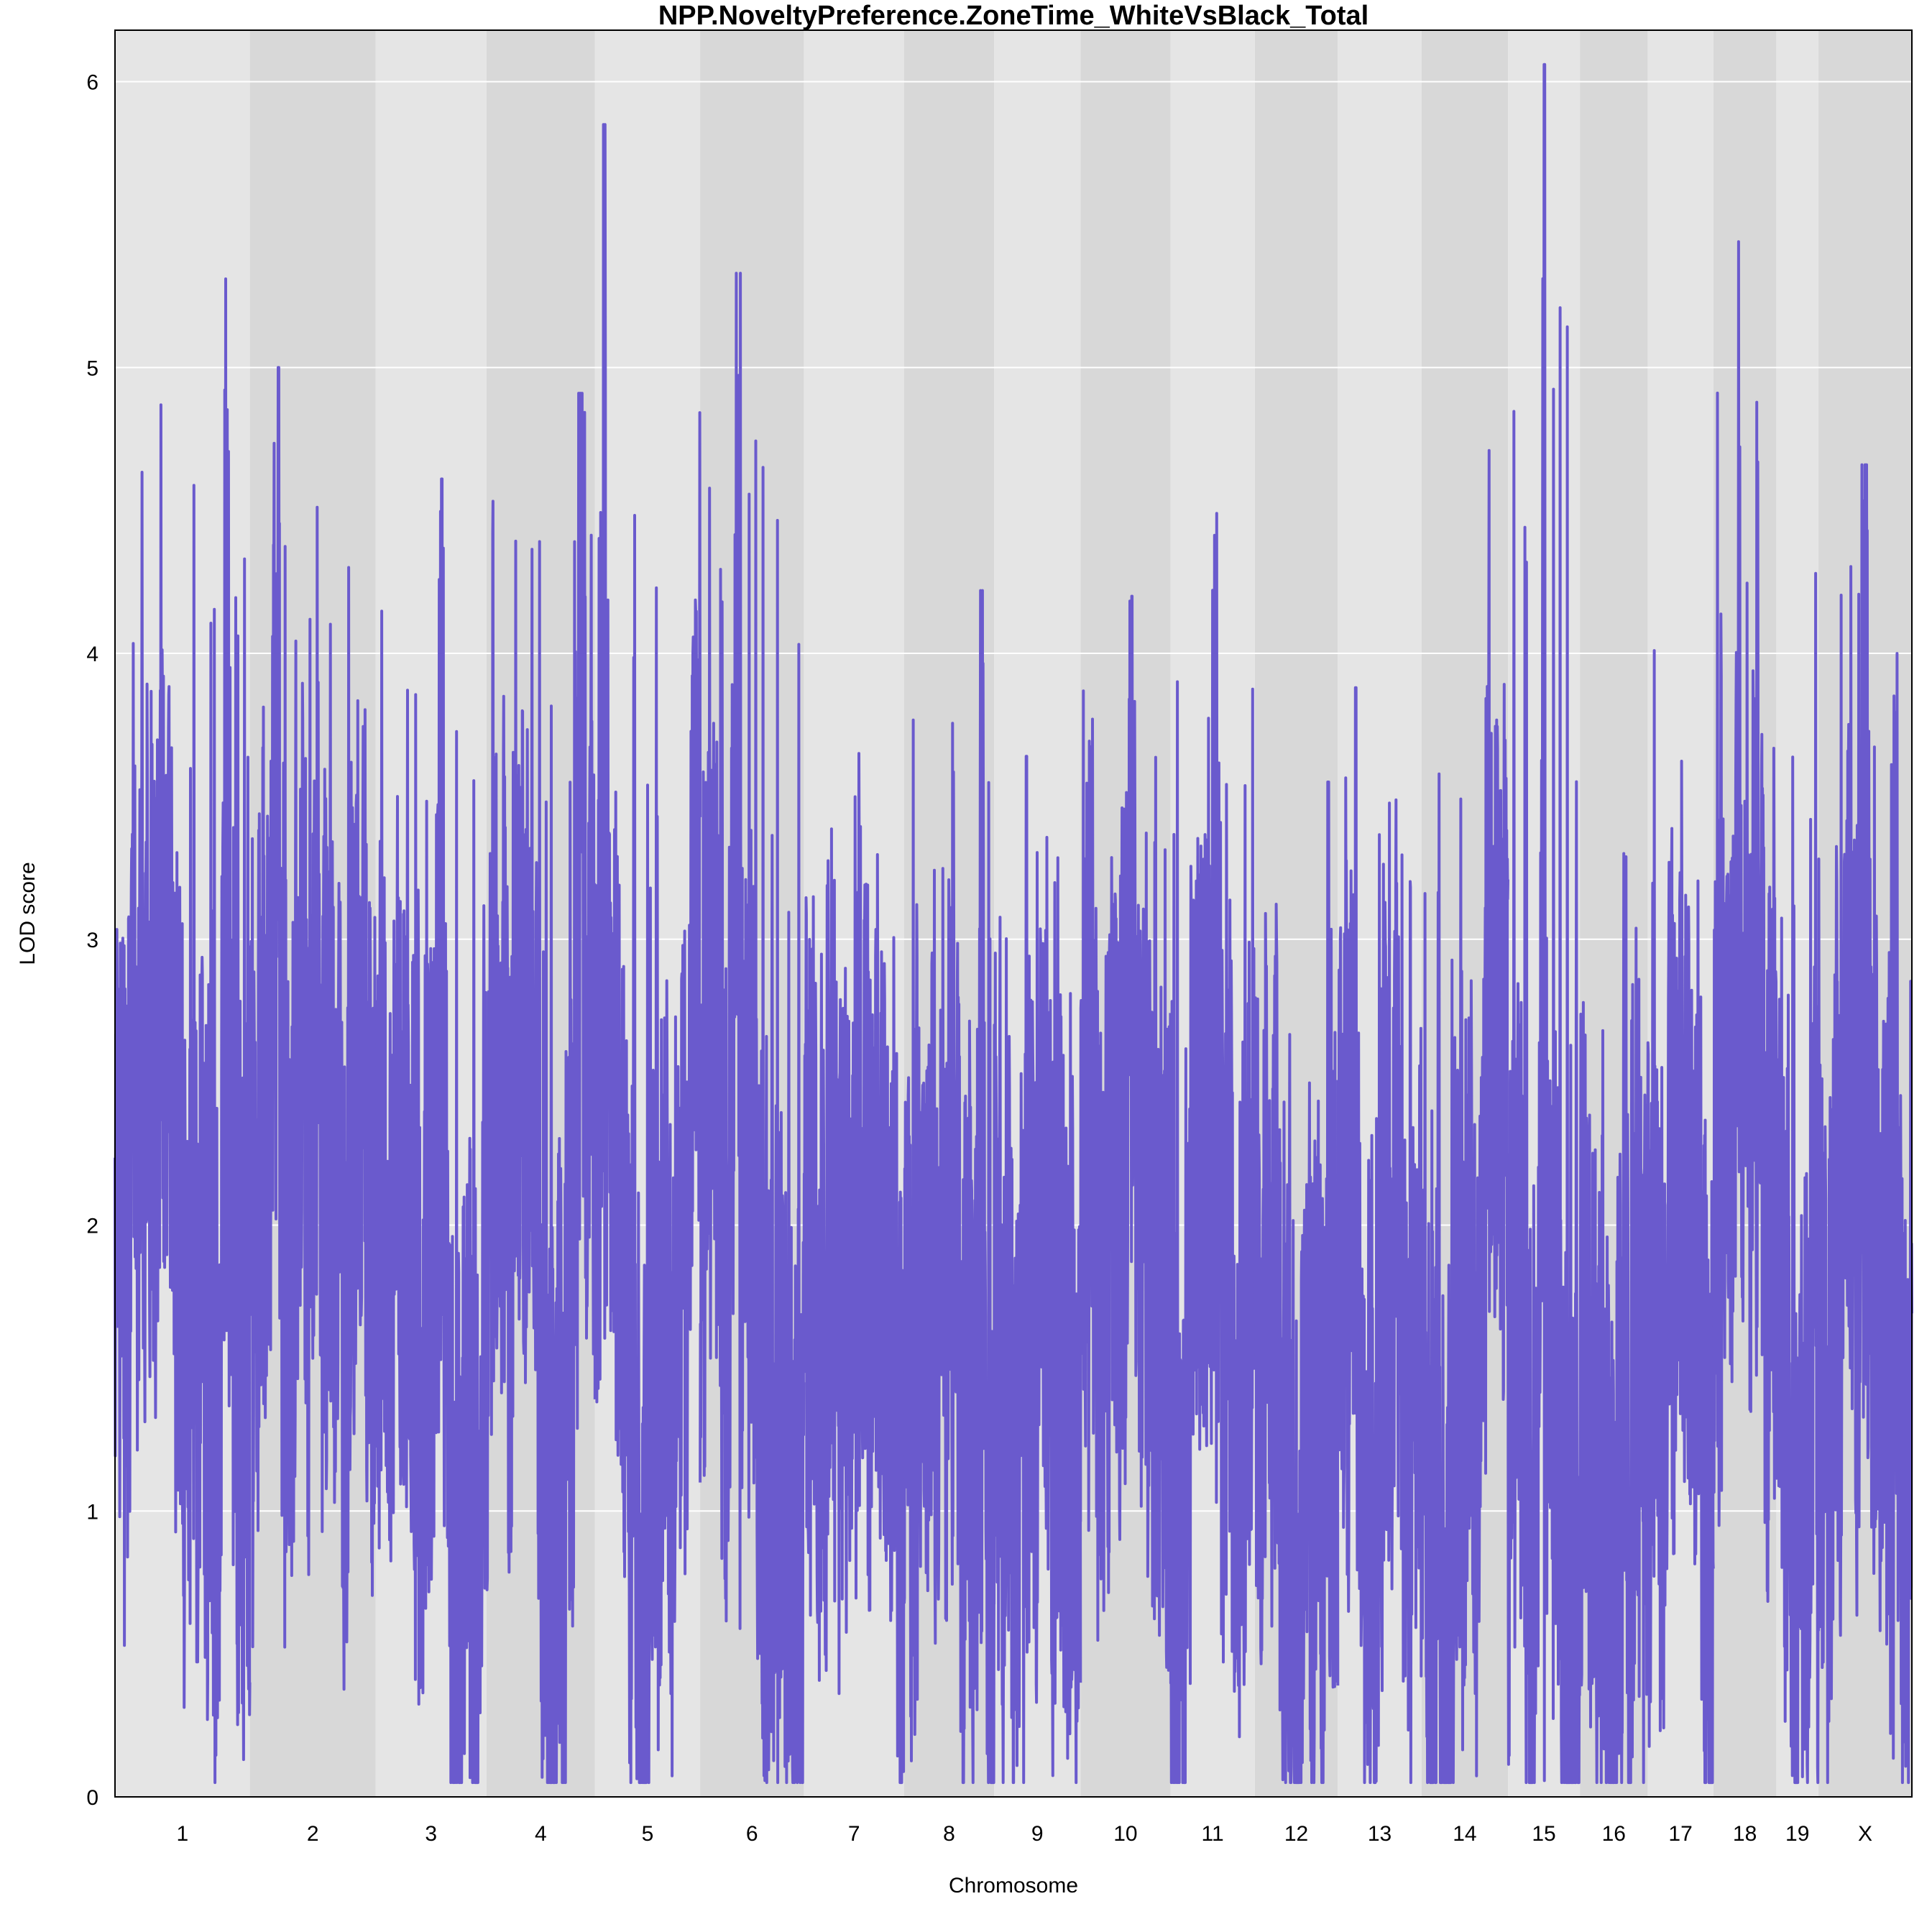  I want to click on x-tick-label: 4, so click(541, 1834).